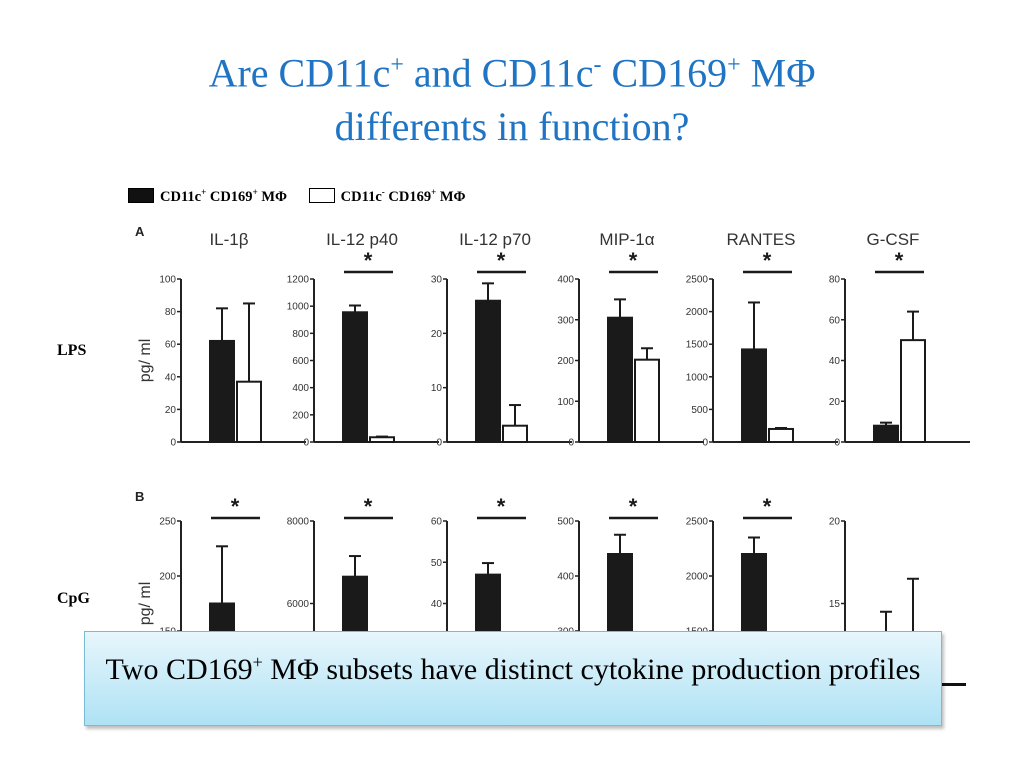  Describe the element at coordinates (664, 73) in the screenshot. I see `title-text-c: CD169` at that location.